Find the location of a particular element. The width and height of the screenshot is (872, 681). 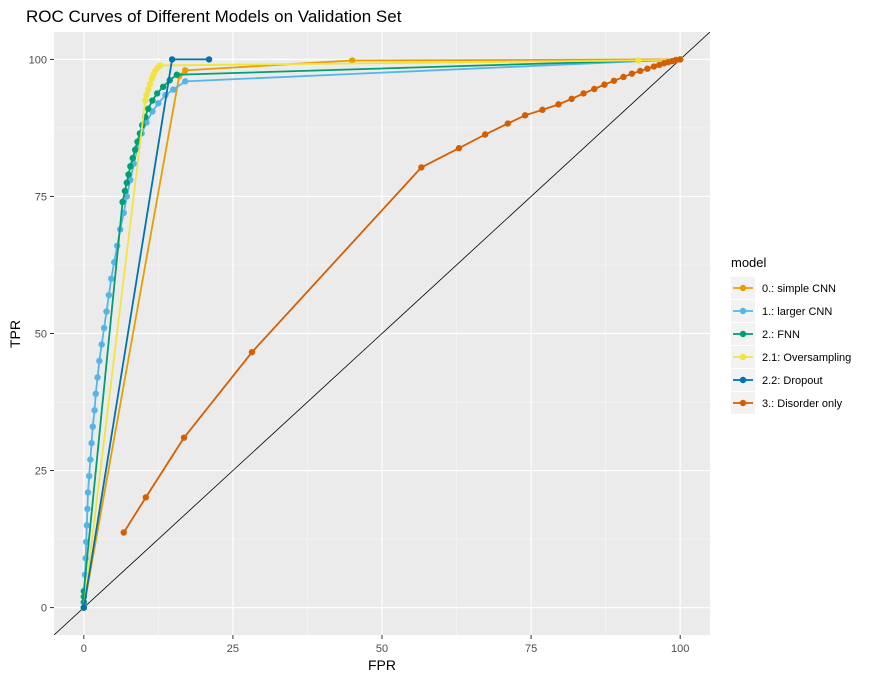

x-tick-label: 50 is located at coordinates (382, 649).